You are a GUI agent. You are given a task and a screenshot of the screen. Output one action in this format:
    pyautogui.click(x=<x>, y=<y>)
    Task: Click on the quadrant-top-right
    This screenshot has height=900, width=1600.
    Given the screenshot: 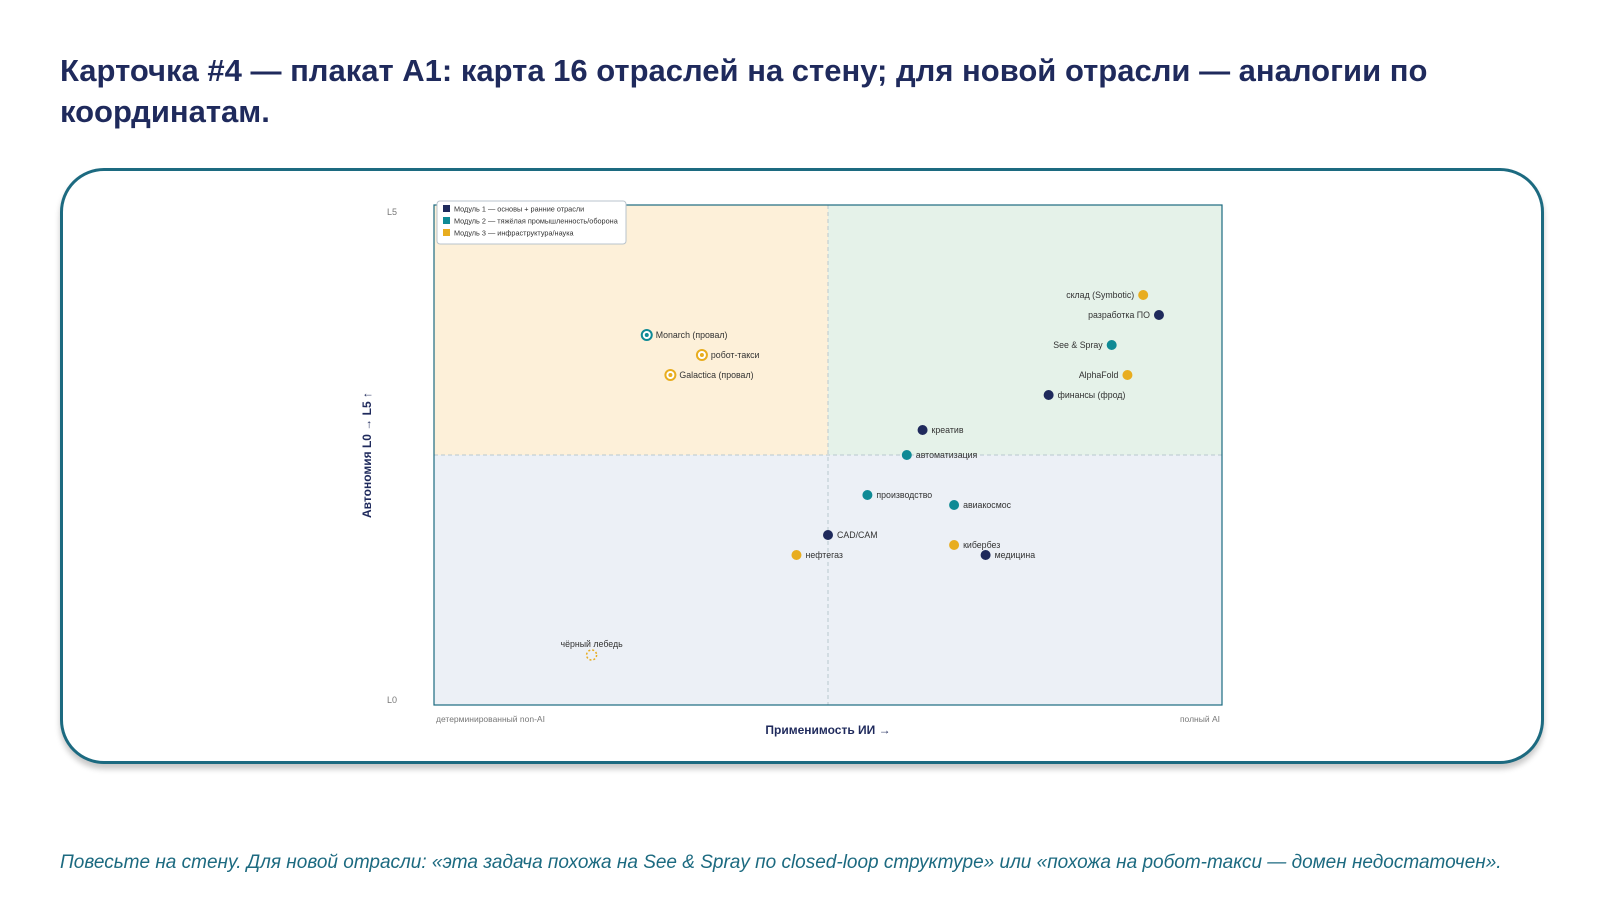 What is the action you would take?
    pyautogui.click(x=1025, y=330)
    